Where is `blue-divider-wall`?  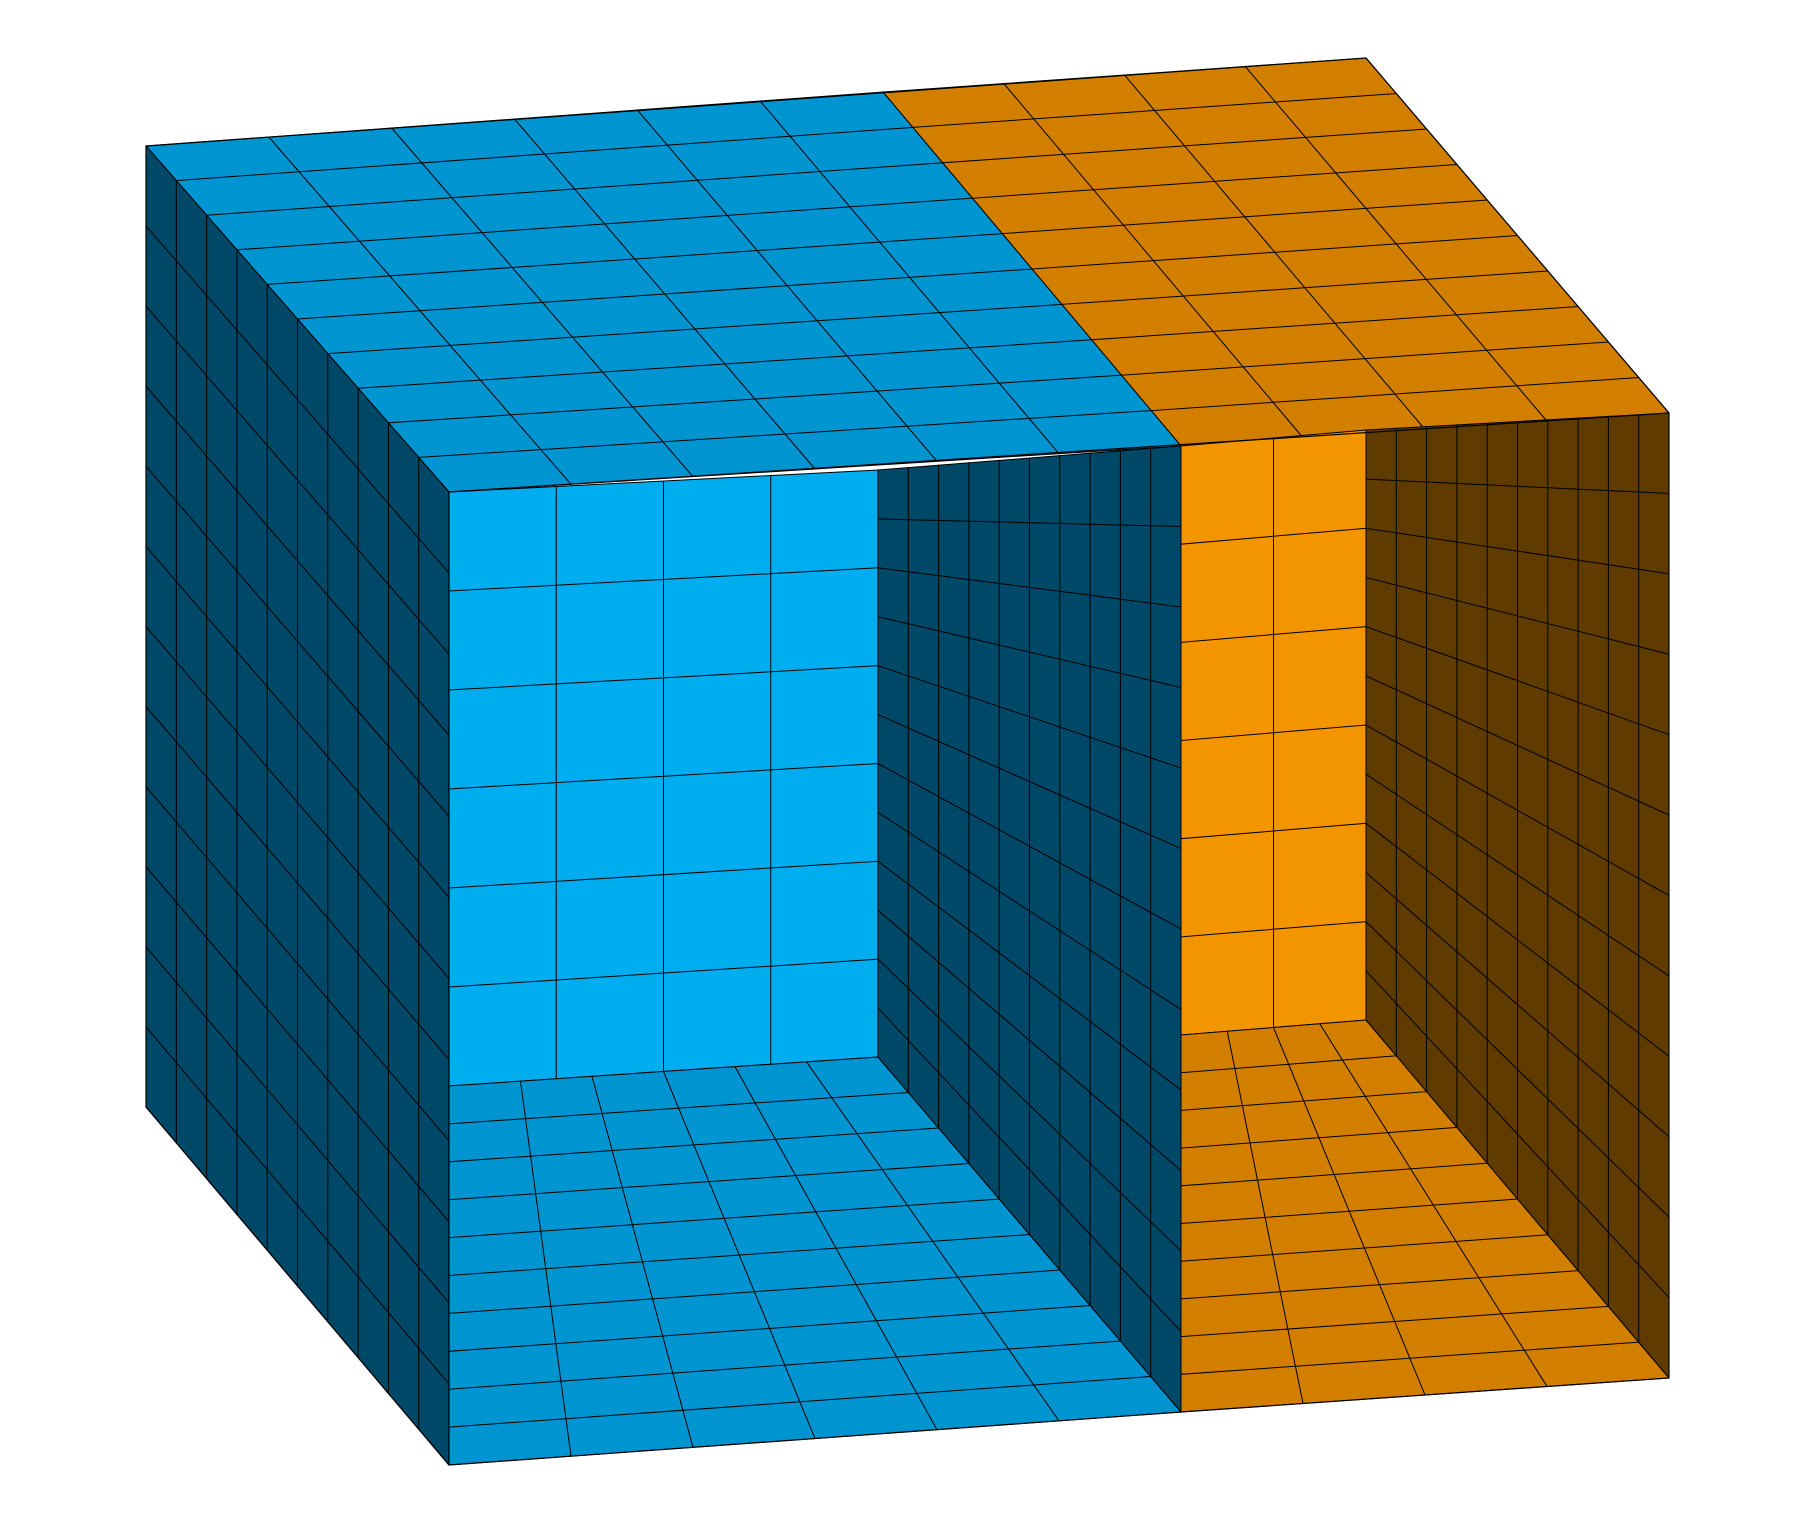 blue-divider-wall is located at coordinates (1029, 929).